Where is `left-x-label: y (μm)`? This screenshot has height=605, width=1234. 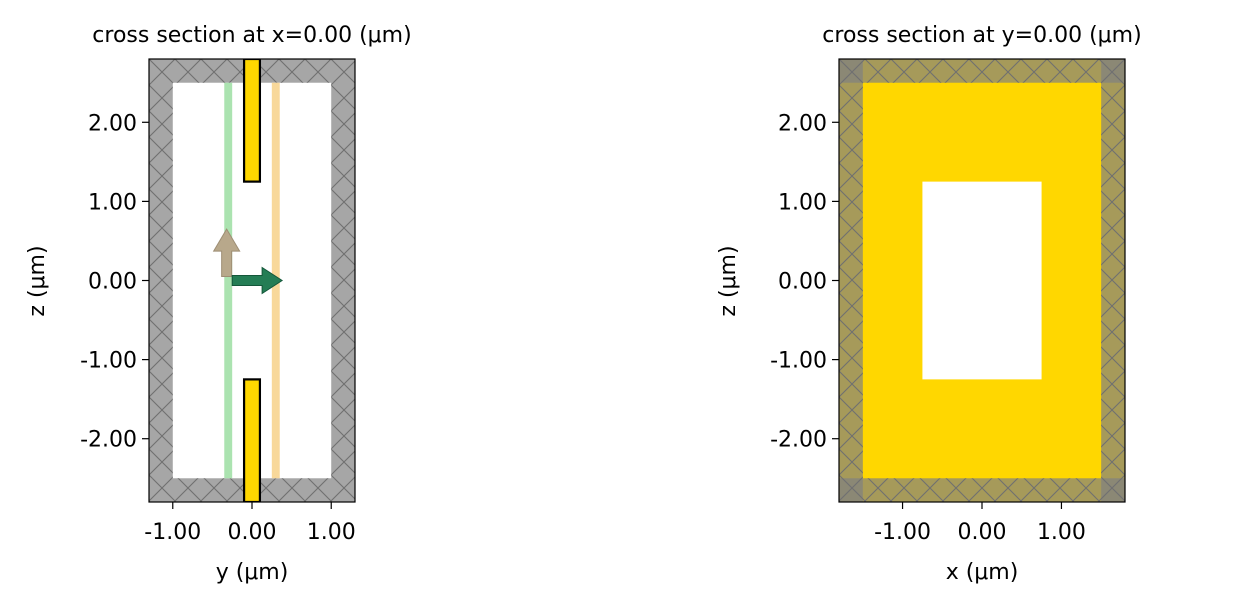
left-x-label: y (μm) is located at coordinates (252, 572).